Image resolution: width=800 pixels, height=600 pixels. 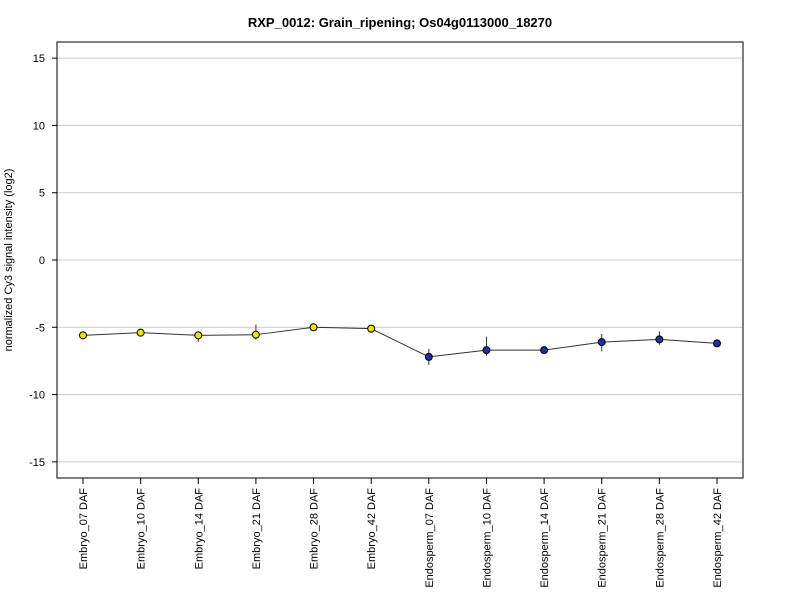 What do you see at coordinates (40, 328) in the screenshot?
I see `y-tick-label: -5` at bounding box center [40, 328].